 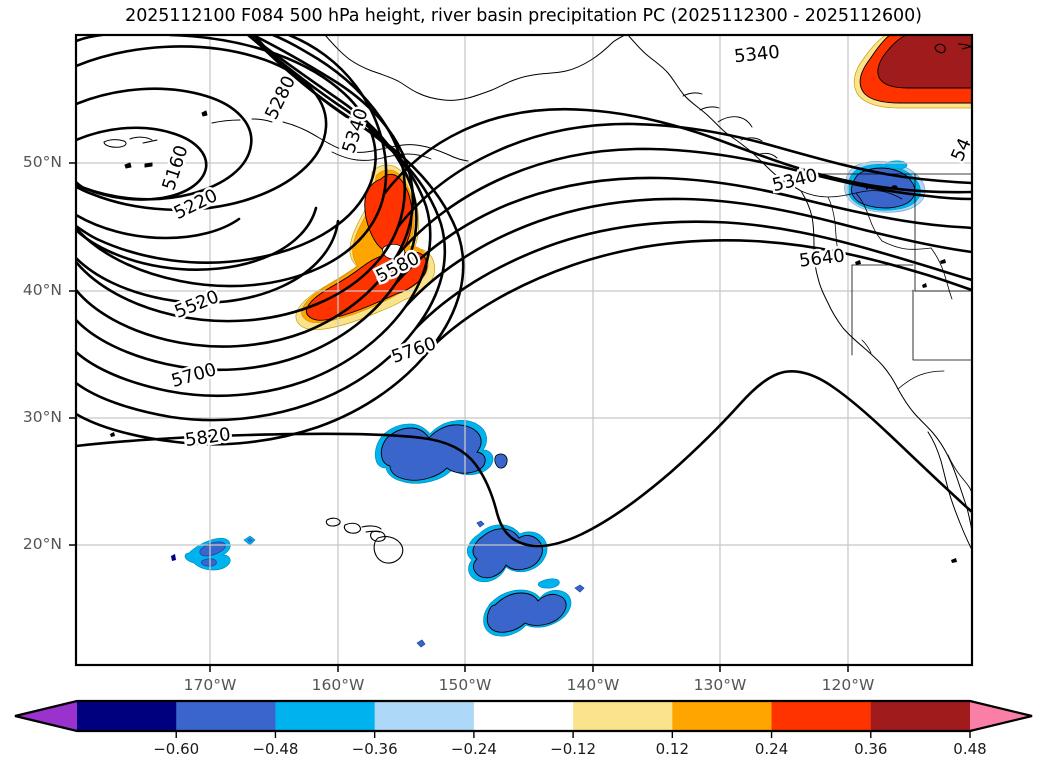 What do you see at coordinates (352, 528) in the screenshot?
I see `coastline-oahu` at bounding box center [352, 528].